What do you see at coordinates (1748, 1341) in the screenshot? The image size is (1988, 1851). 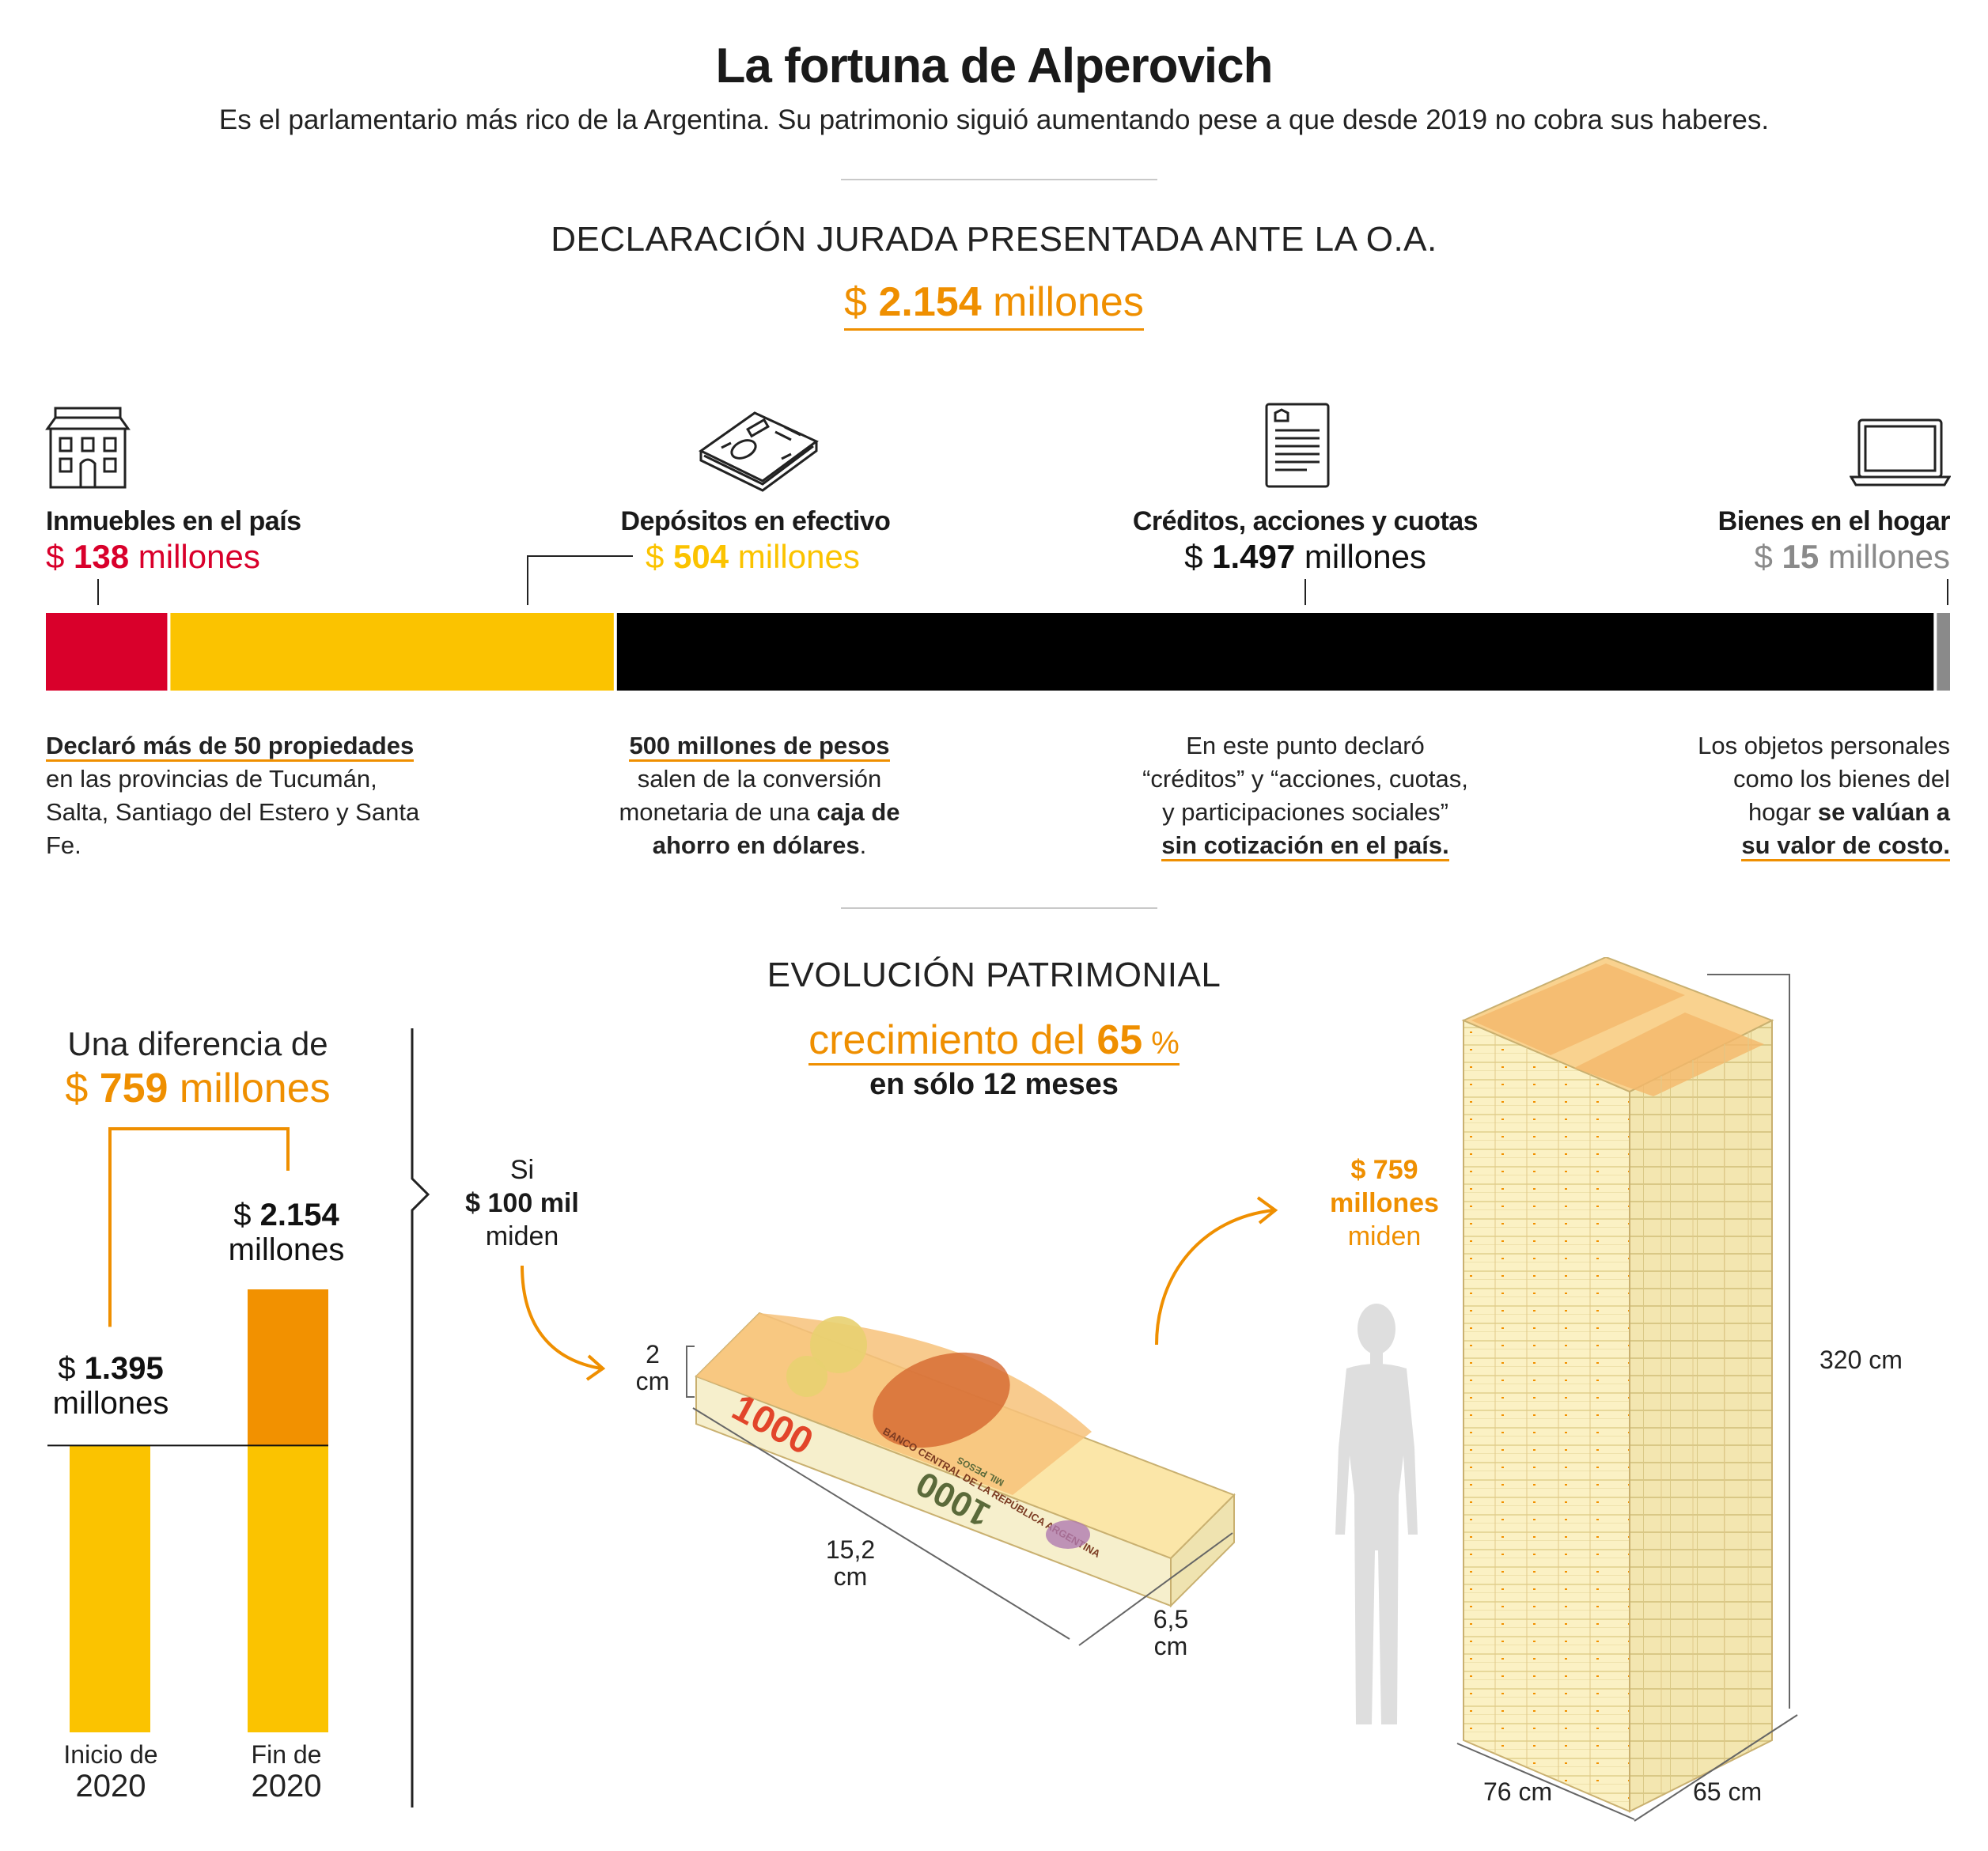 I see `tower-height-line` at bounding box center [1748, 1341].